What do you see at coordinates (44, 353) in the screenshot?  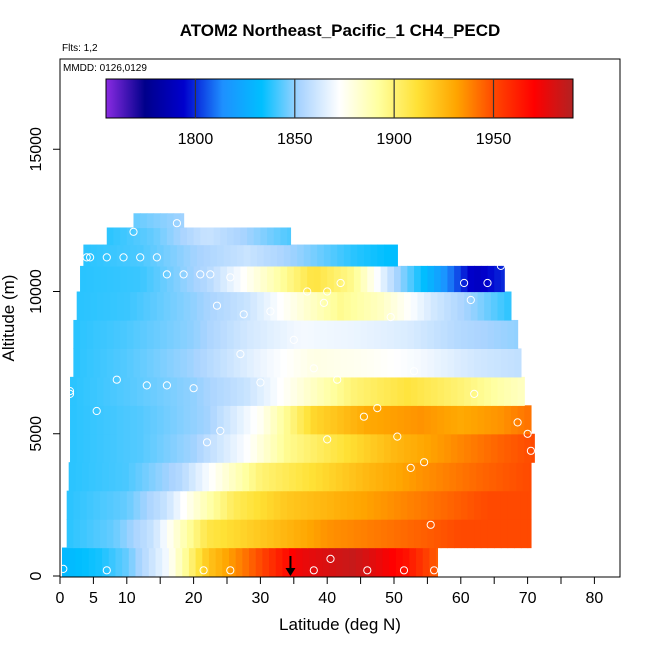 I see `y-axis: 0 5000 10000 15000` at bounding box center [44, 353].